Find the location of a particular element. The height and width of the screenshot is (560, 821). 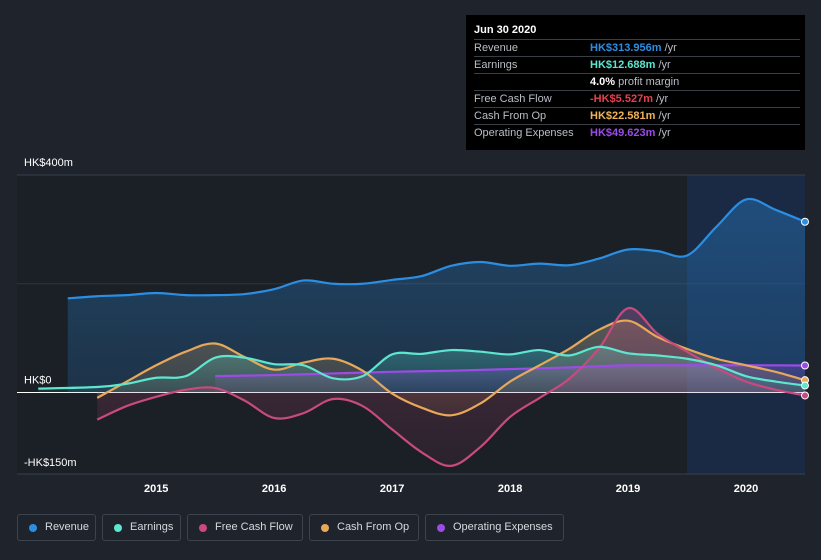

tooltip-row-unit: profit margin is located at coordinates (649, 82).